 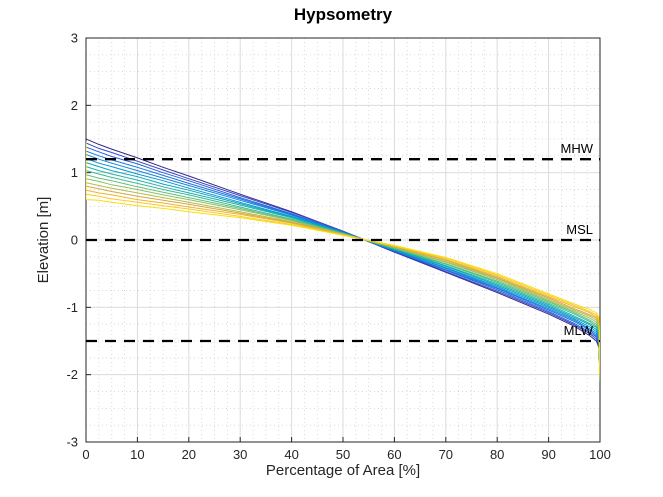 I want to click on x-tick-label: 90, so click(x=548, y=454).